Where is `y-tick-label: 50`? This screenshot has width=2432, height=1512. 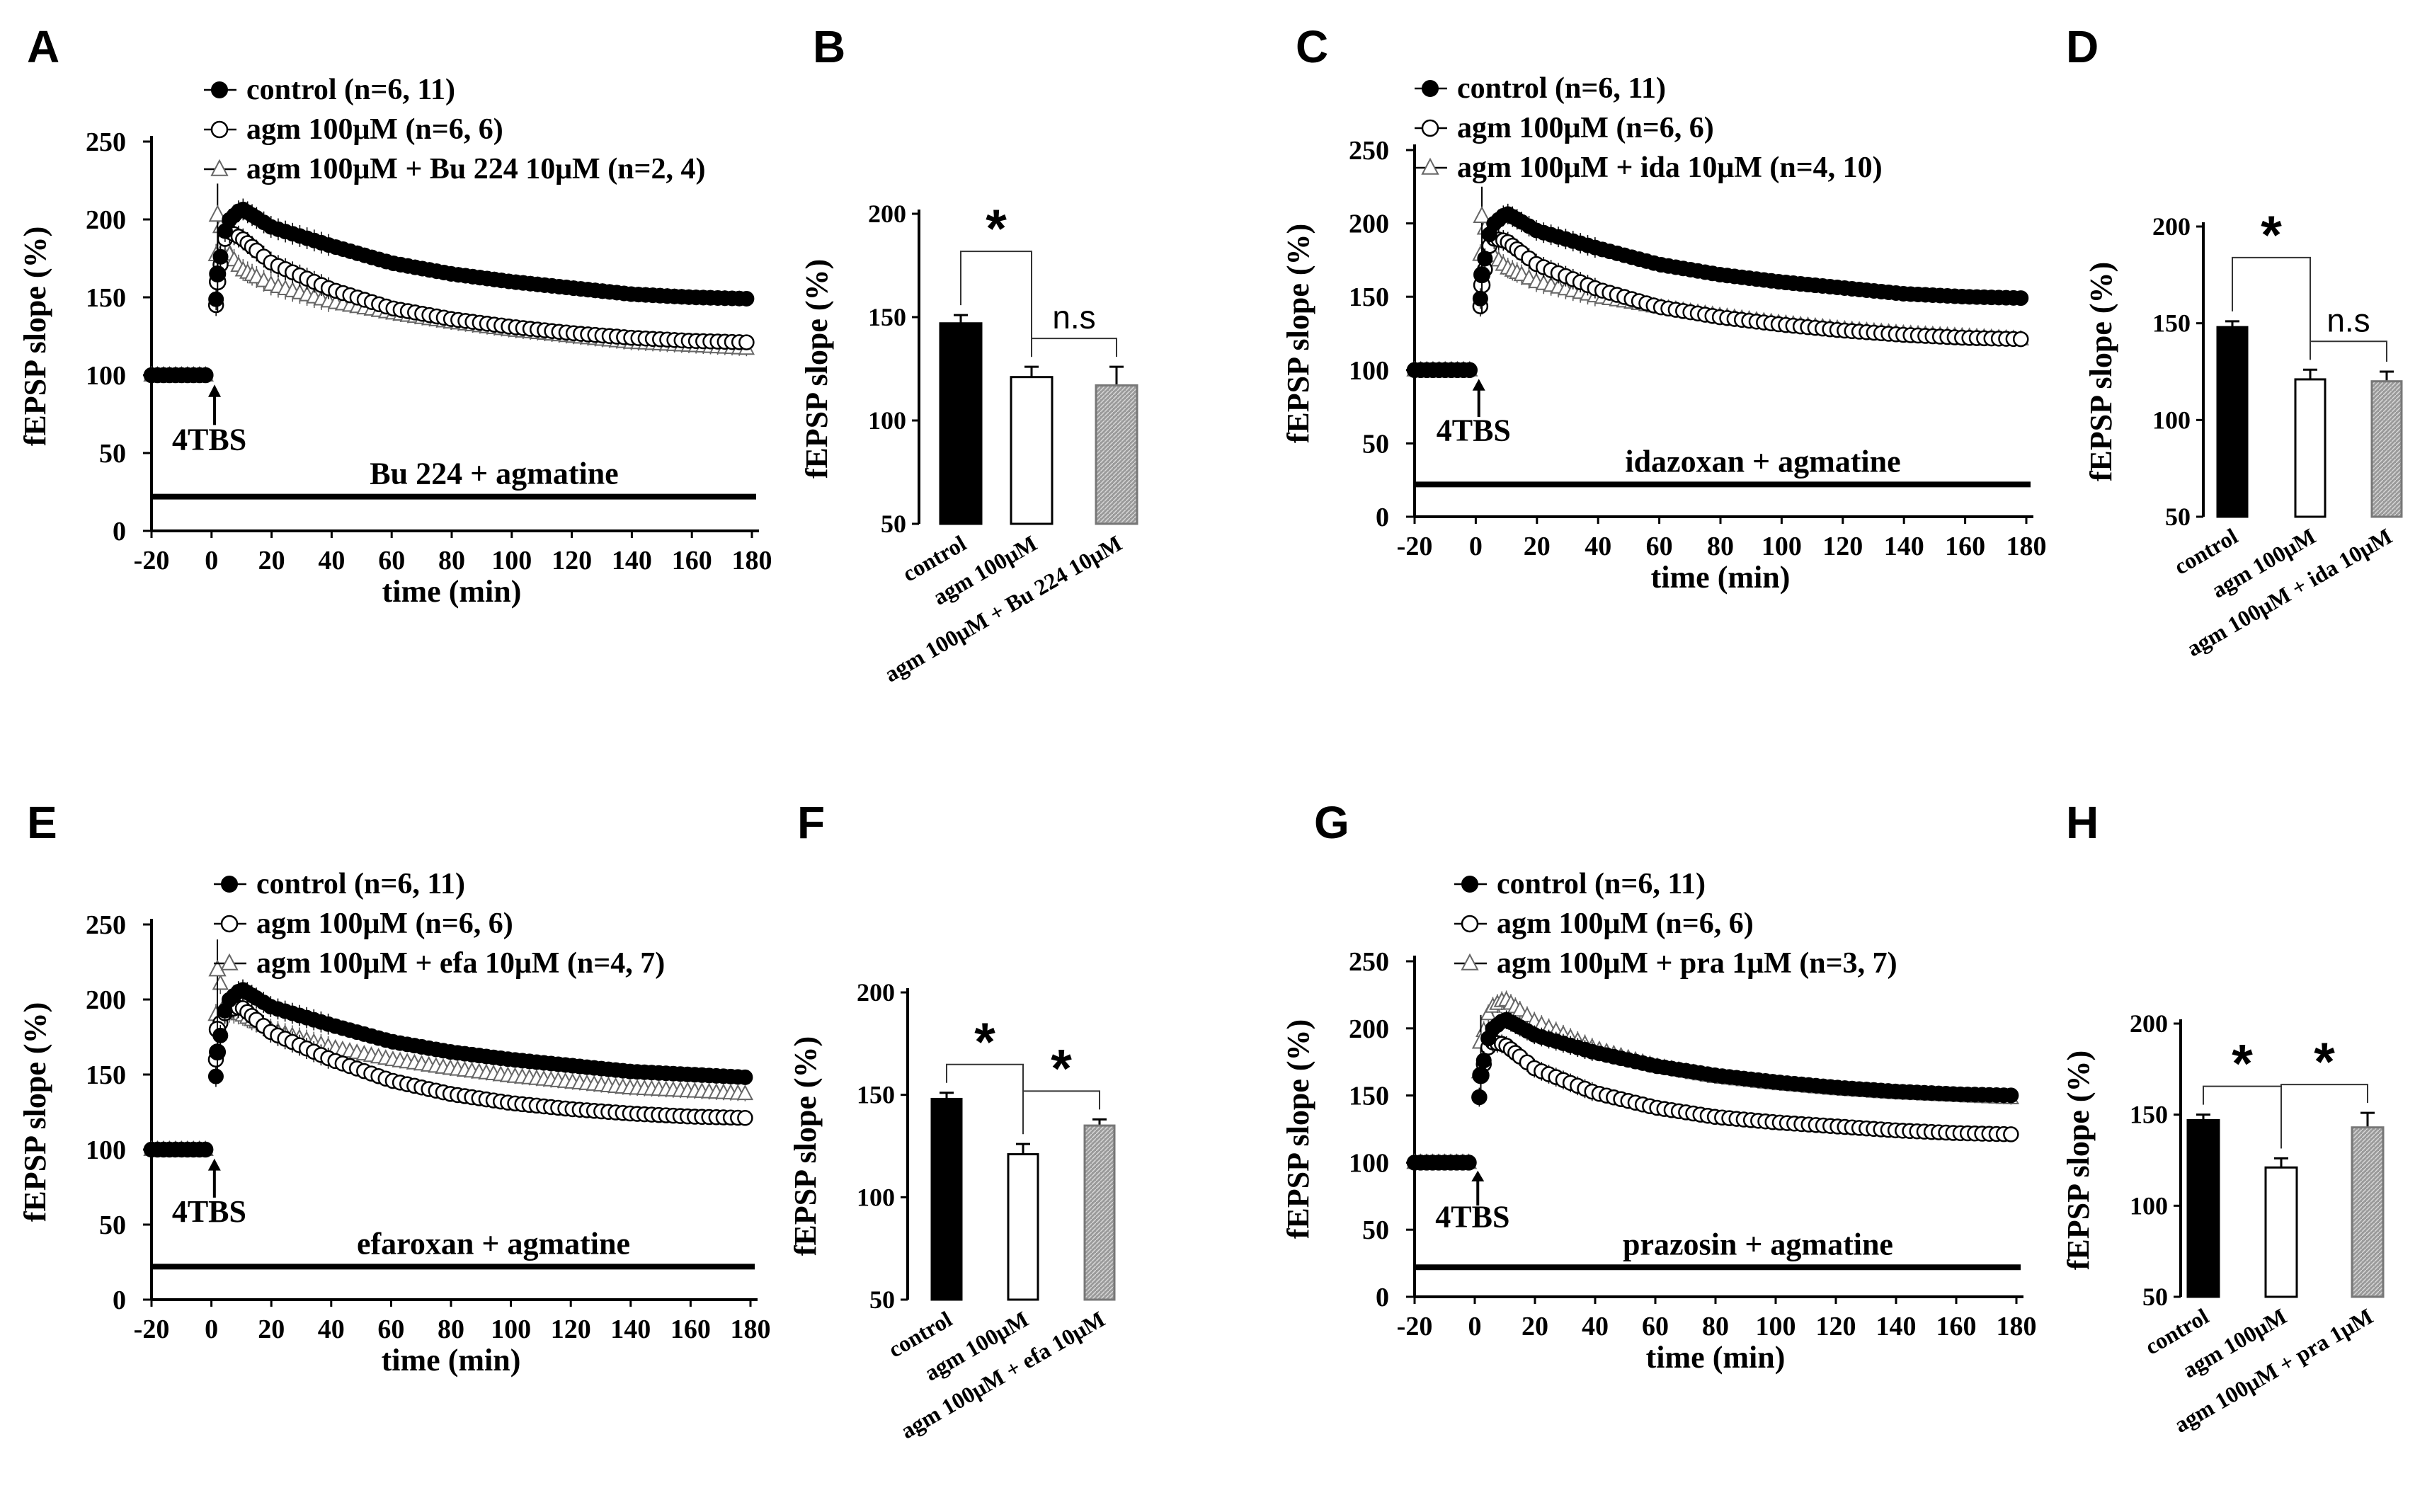 y-tick-label: 50 is located at coordinates (2155, 1297).